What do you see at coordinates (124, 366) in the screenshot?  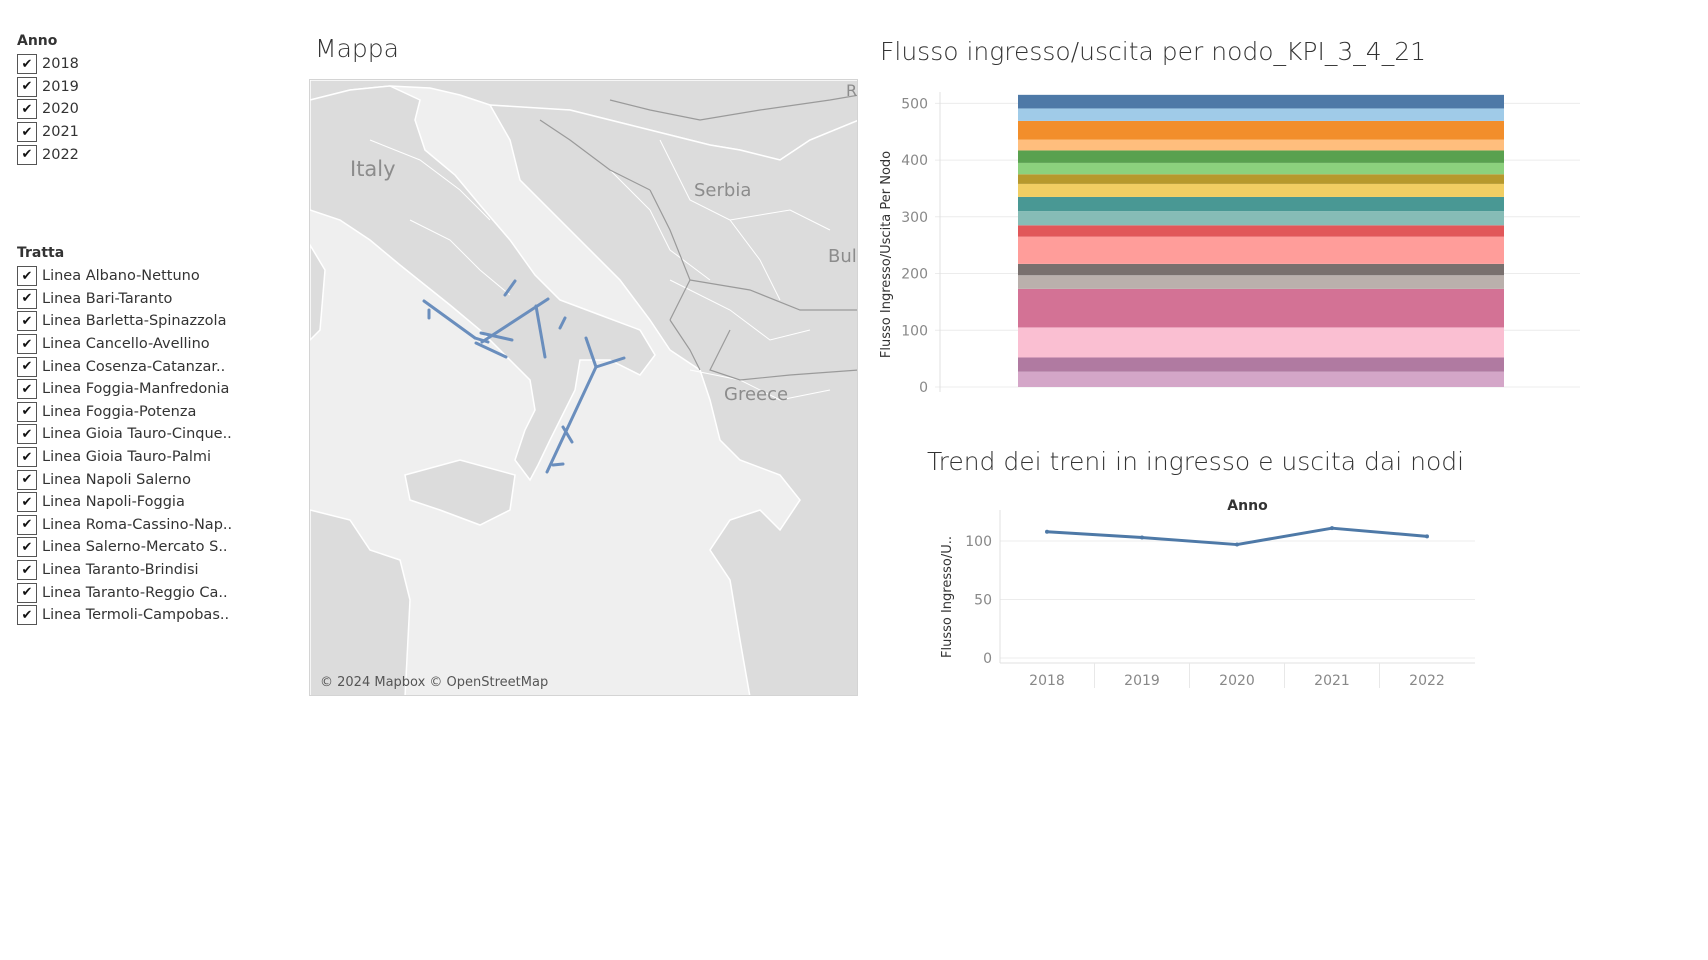 I see `tratta-option: ✔ Linea Cosenza-Catanzar..` at bounding box center [124, 366].